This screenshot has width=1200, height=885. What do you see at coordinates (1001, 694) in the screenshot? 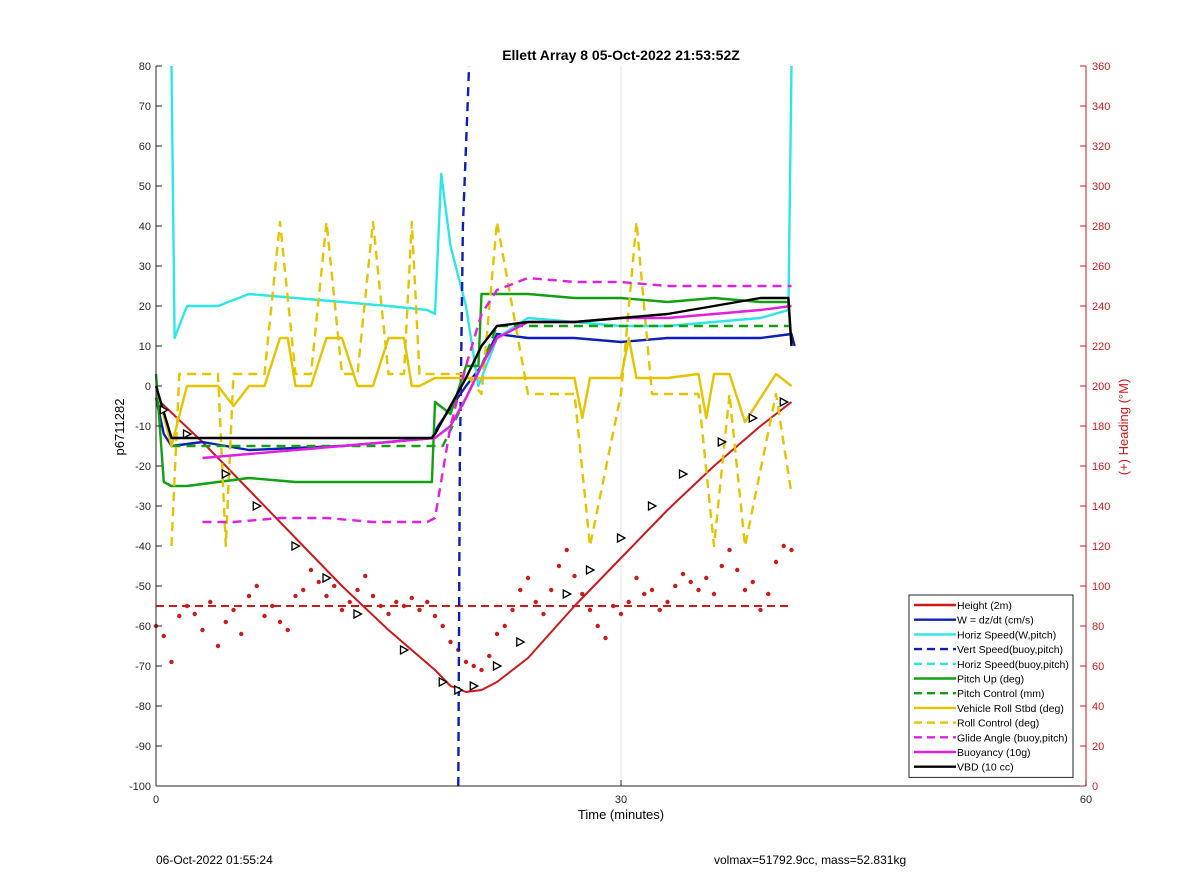
I see `legend-label: Pitch Control (mm)` at bounding box center [1001, 694].